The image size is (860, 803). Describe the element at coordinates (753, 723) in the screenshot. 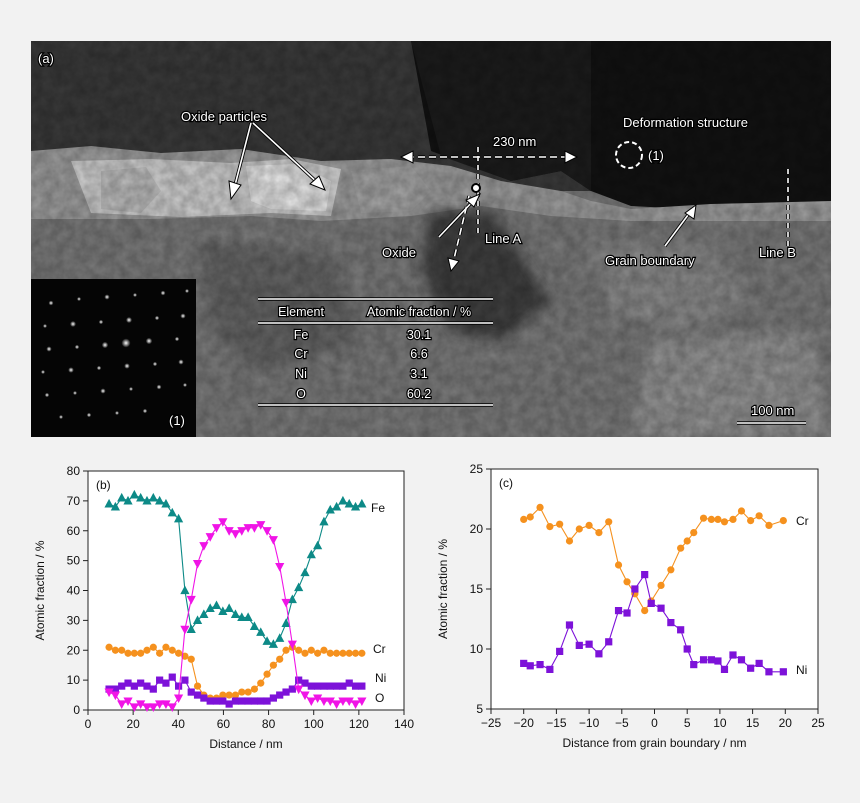

I see `x-tick-label: 15` at that location.